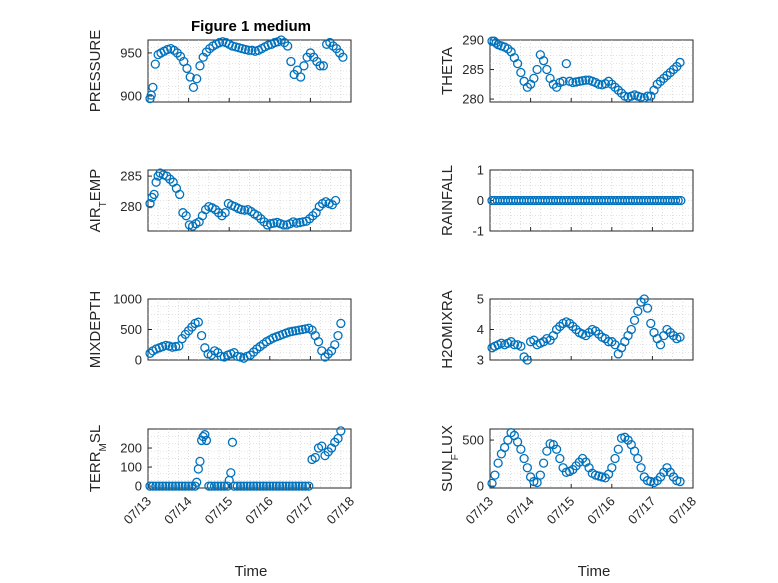  I want to click on x-tick-label: 07/17, so click(642, 511).